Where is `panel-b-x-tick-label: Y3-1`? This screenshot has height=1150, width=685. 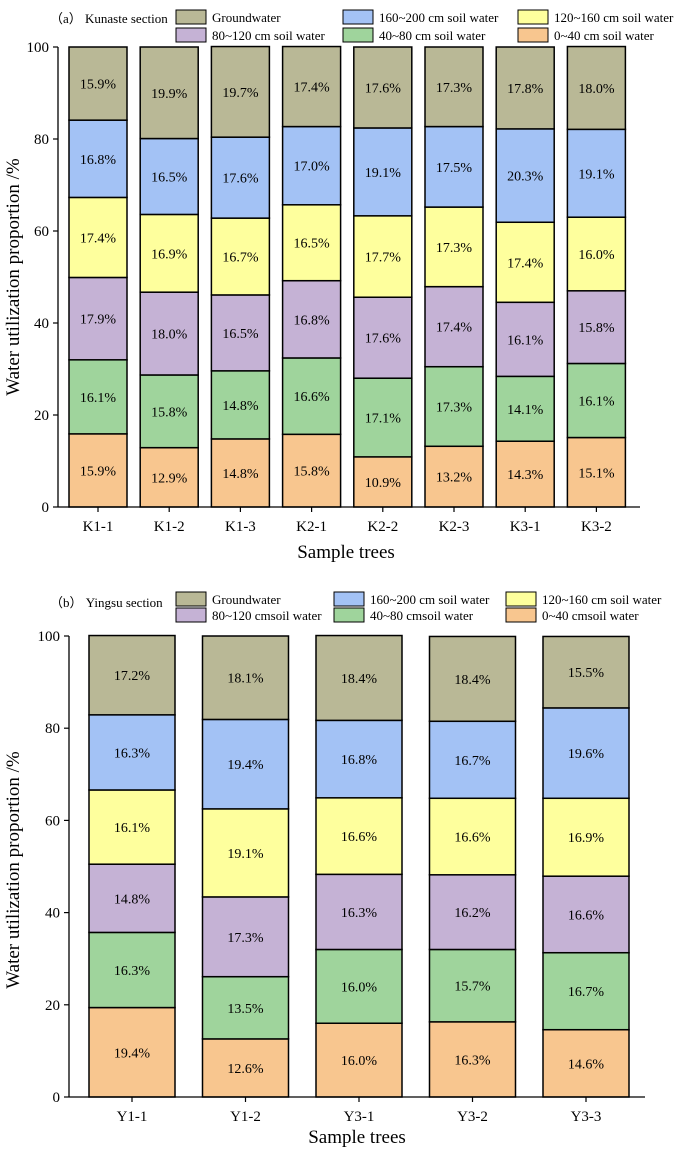 panel-b-x-tick-label: Y3-1 is located at coordinates (359, 1117).